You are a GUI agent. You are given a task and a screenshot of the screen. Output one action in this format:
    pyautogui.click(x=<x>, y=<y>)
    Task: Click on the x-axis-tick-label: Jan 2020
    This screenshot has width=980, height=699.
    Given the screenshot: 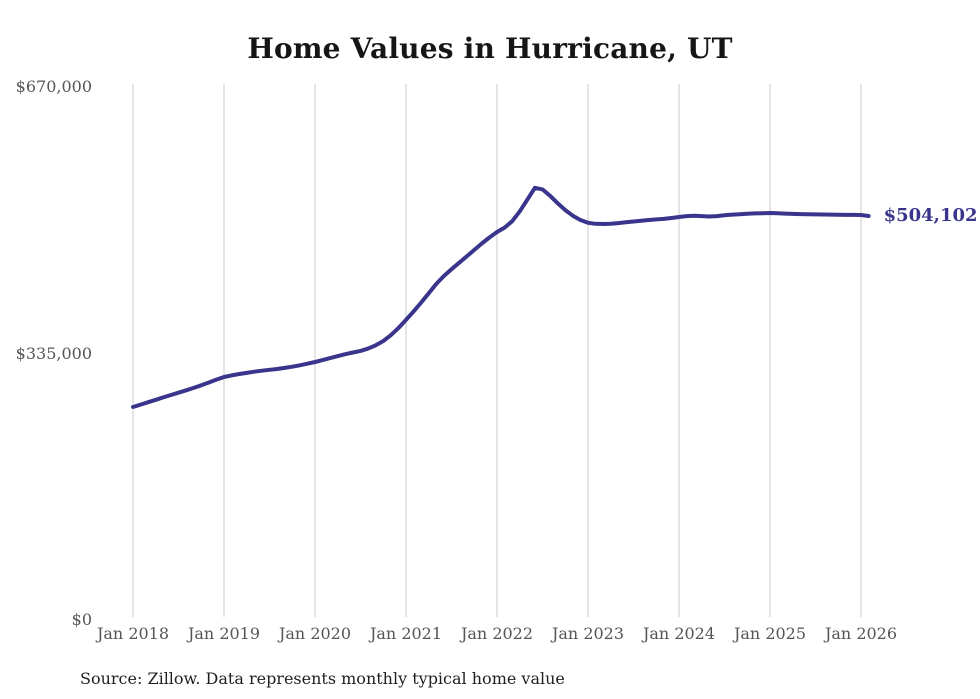 What is the action you would take?
    pyautogui.click(x=315, y=633)
    